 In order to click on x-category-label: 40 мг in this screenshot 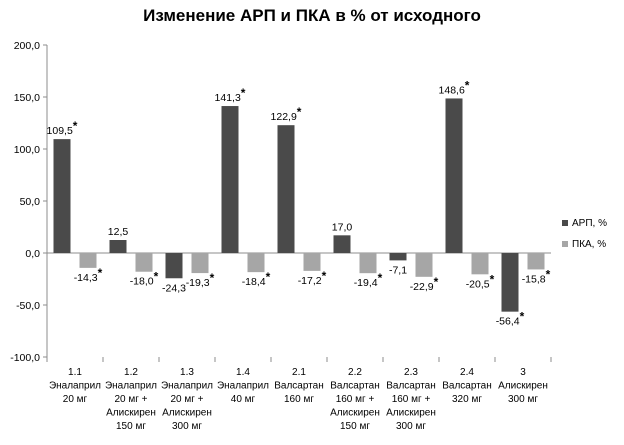, I will do `click(243, 399)`.